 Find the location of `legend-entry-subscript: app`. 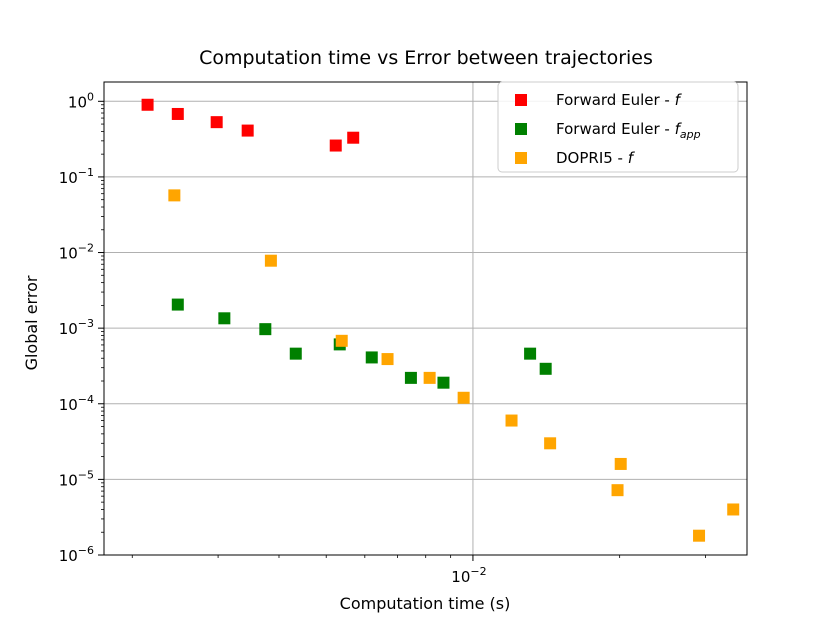

legend-entry-subscript: app is located at coordinates (690, 134).